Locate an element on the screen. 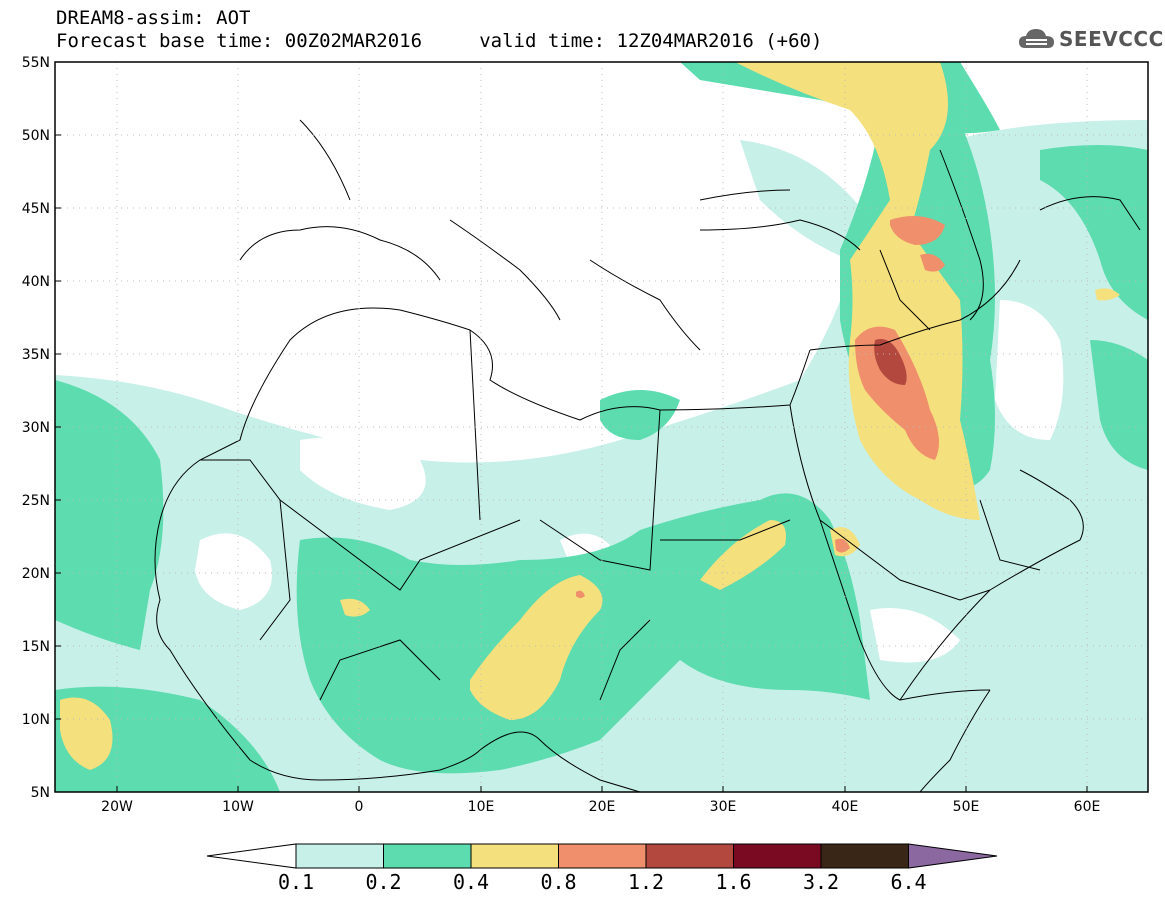  colorbar-label-3: 0.8 is located at coordinates (558, 882).